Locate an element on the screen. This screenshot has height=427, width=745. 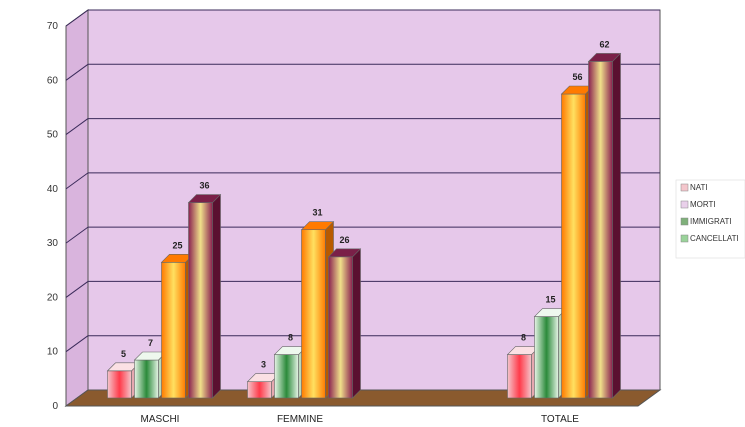
bar-cancellati-maschi is located at coordinates (200, 300).